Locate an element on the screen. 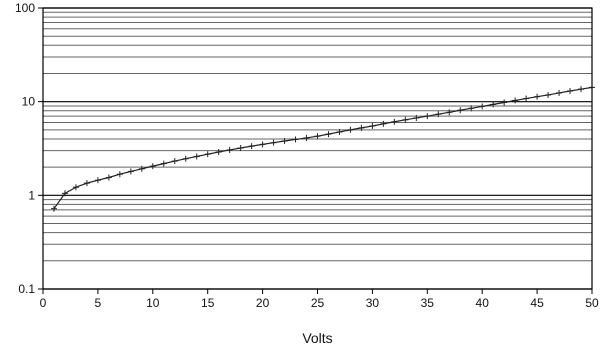 The image size is (602, 352). x-tick-label: 10 is located at coordinates (153, 303).